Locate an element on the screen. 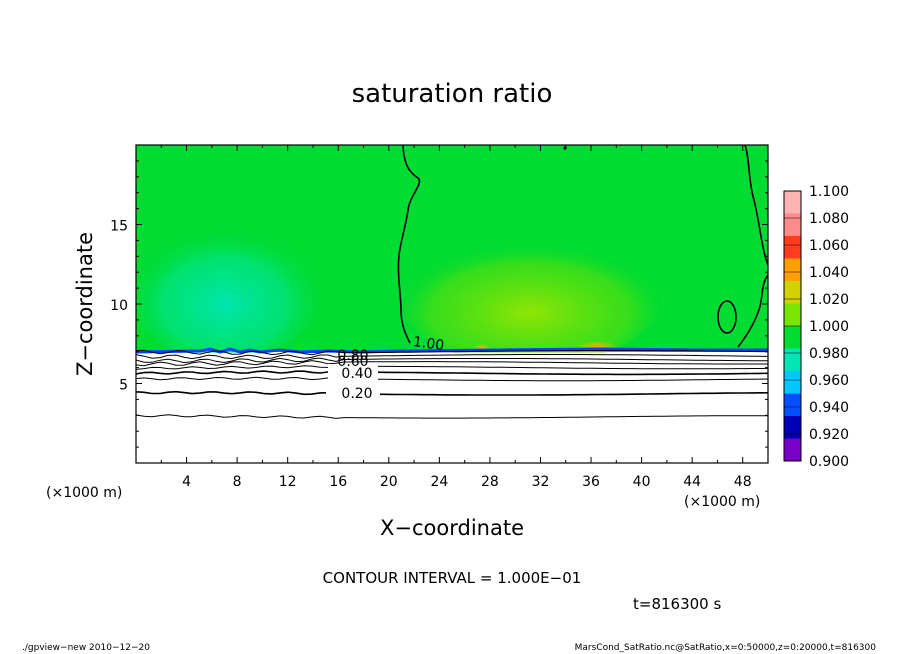 The width and height of the screenshot is (904, 654). contour-1-00-topright is located at coordinates (756, 205).